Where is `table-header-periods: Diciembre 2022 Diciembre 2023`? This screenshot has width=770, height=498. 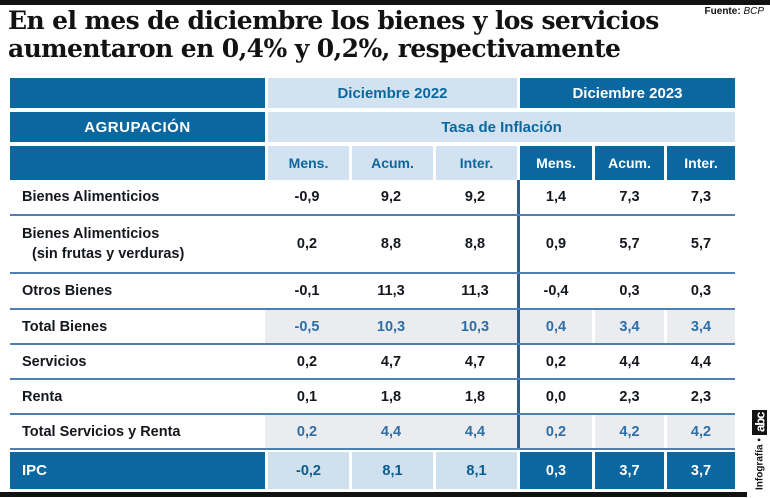 table-header-periods: Diciembre 2022 Diciembre 2023 is located at coordinates (372, 93).